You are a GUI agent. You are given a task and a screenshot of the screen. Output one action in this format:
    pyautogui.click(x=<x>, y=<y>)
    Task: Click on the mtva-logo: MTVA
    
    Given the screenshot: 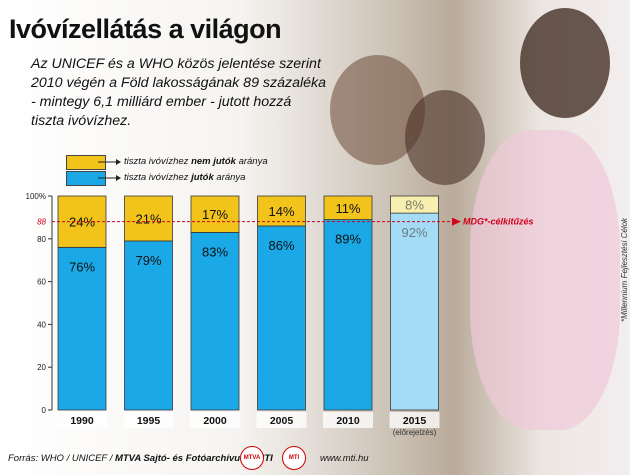 What is the action you would take?
    pyautogui.click(x=252, y=458)
    